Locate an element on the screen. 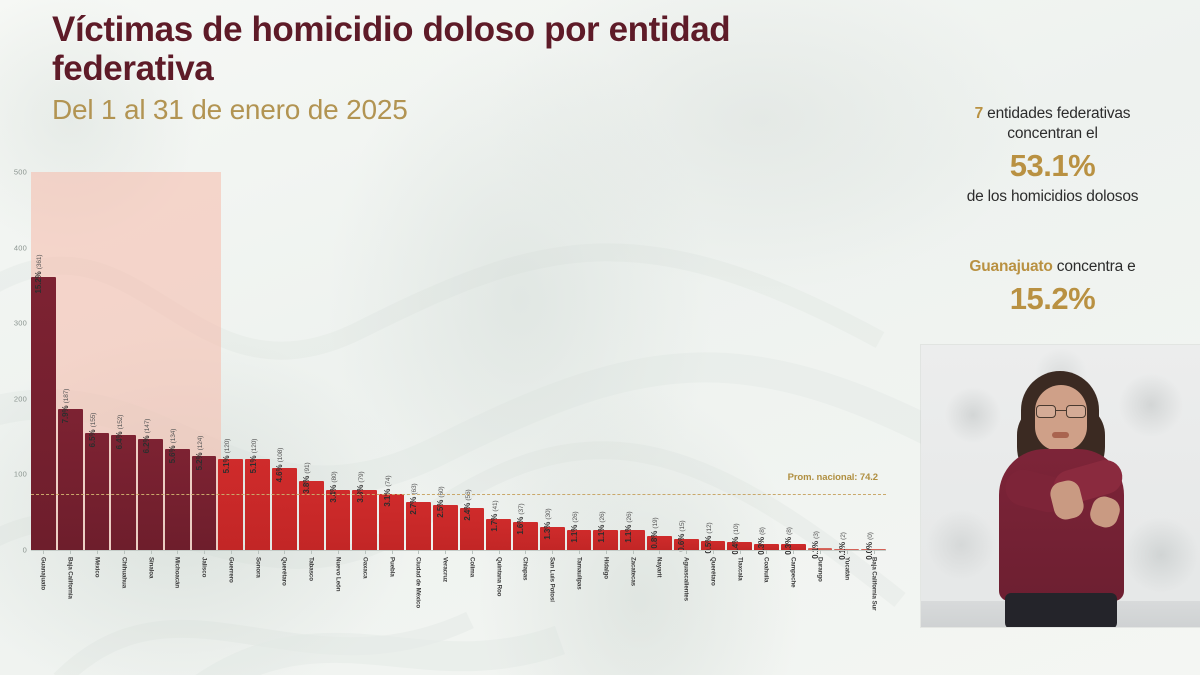  bar: 0.1% (2) is located at coordinates (847, 545).